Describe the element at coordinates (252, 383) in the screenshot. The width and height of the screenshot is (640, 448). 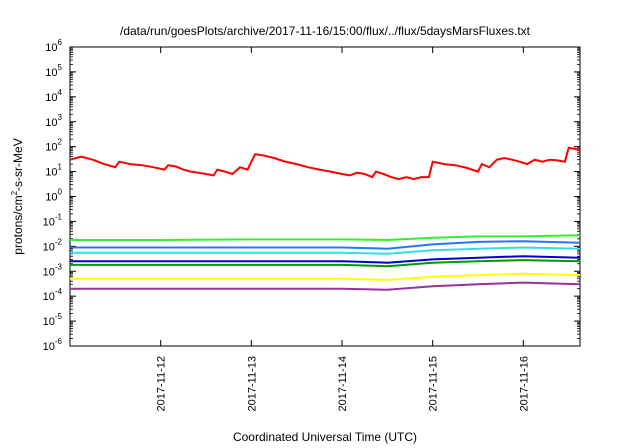
I see `x-tick-label: 2017-11-13` at that location.